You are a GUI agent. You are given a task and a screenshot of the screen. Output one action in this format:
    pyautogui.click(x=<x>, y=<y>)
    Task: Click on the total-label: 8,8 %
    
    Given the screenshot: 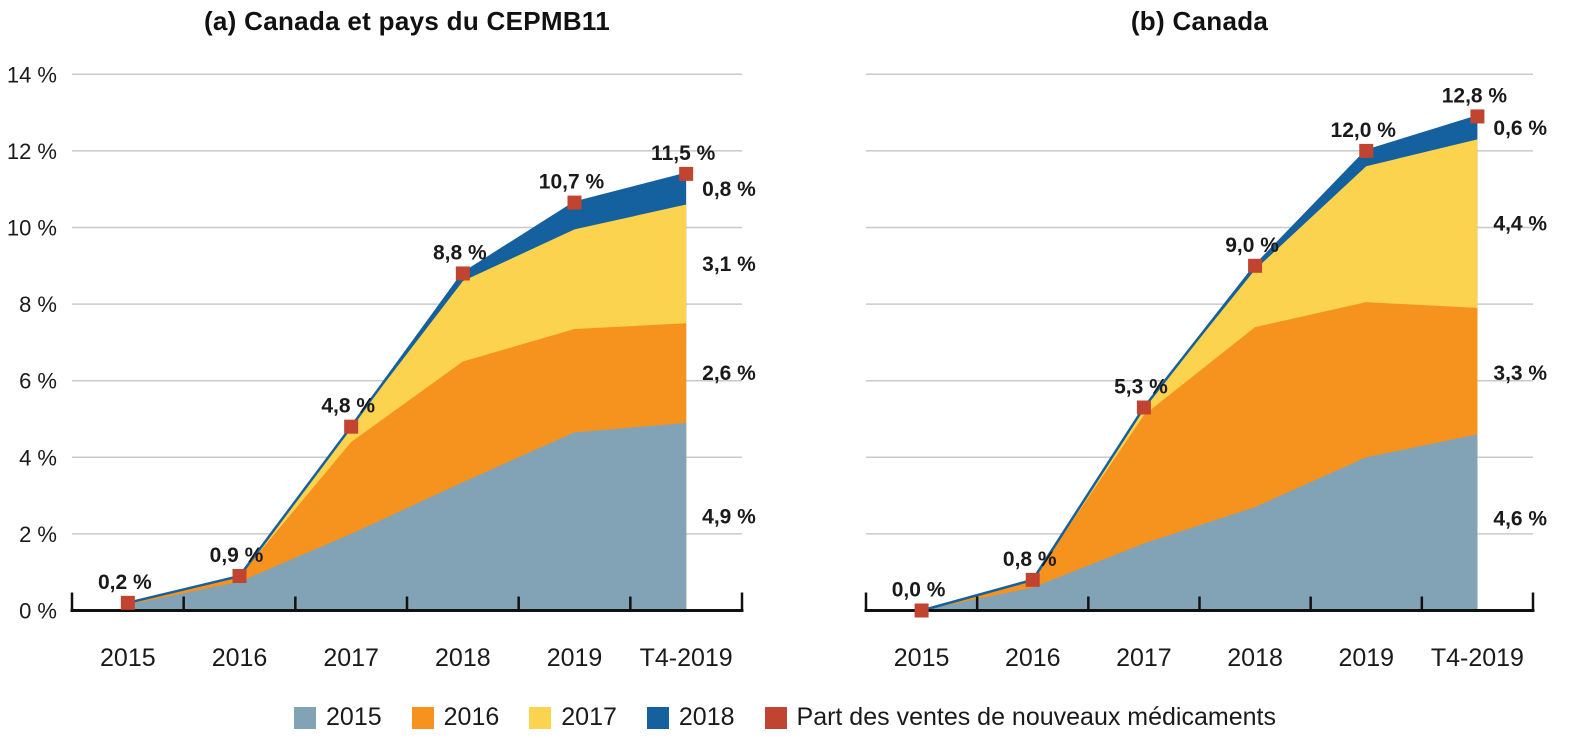 What is the action you would take?
    pyautogui.click(x=460, y=252)
    